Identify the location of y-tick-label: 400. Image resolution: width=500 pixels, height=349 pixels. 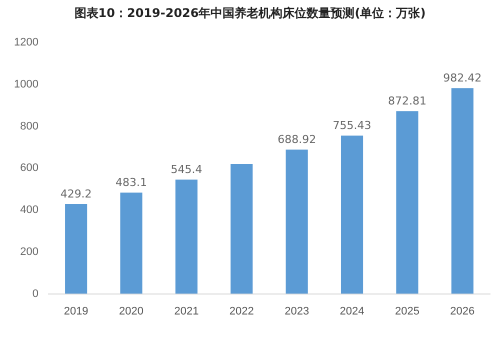
(29, 210).